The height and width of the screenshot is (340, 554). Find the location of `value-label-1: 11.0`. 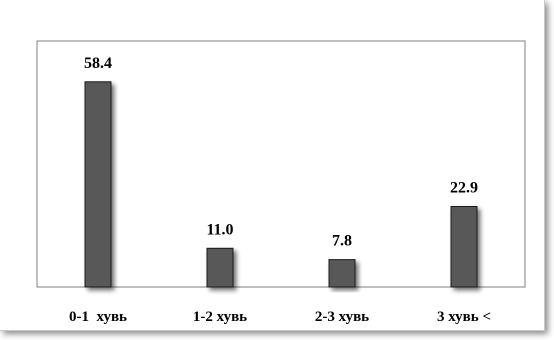

value-label-1: 11.0 is located at coordinates (219, 229).